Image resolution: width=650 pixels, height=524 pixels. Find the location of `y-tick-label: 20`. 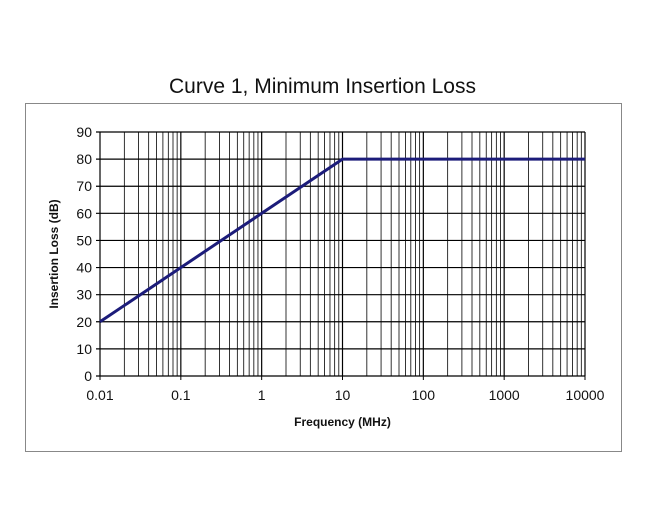

y-tick-label: 20 is located at coordinates (84, 322).